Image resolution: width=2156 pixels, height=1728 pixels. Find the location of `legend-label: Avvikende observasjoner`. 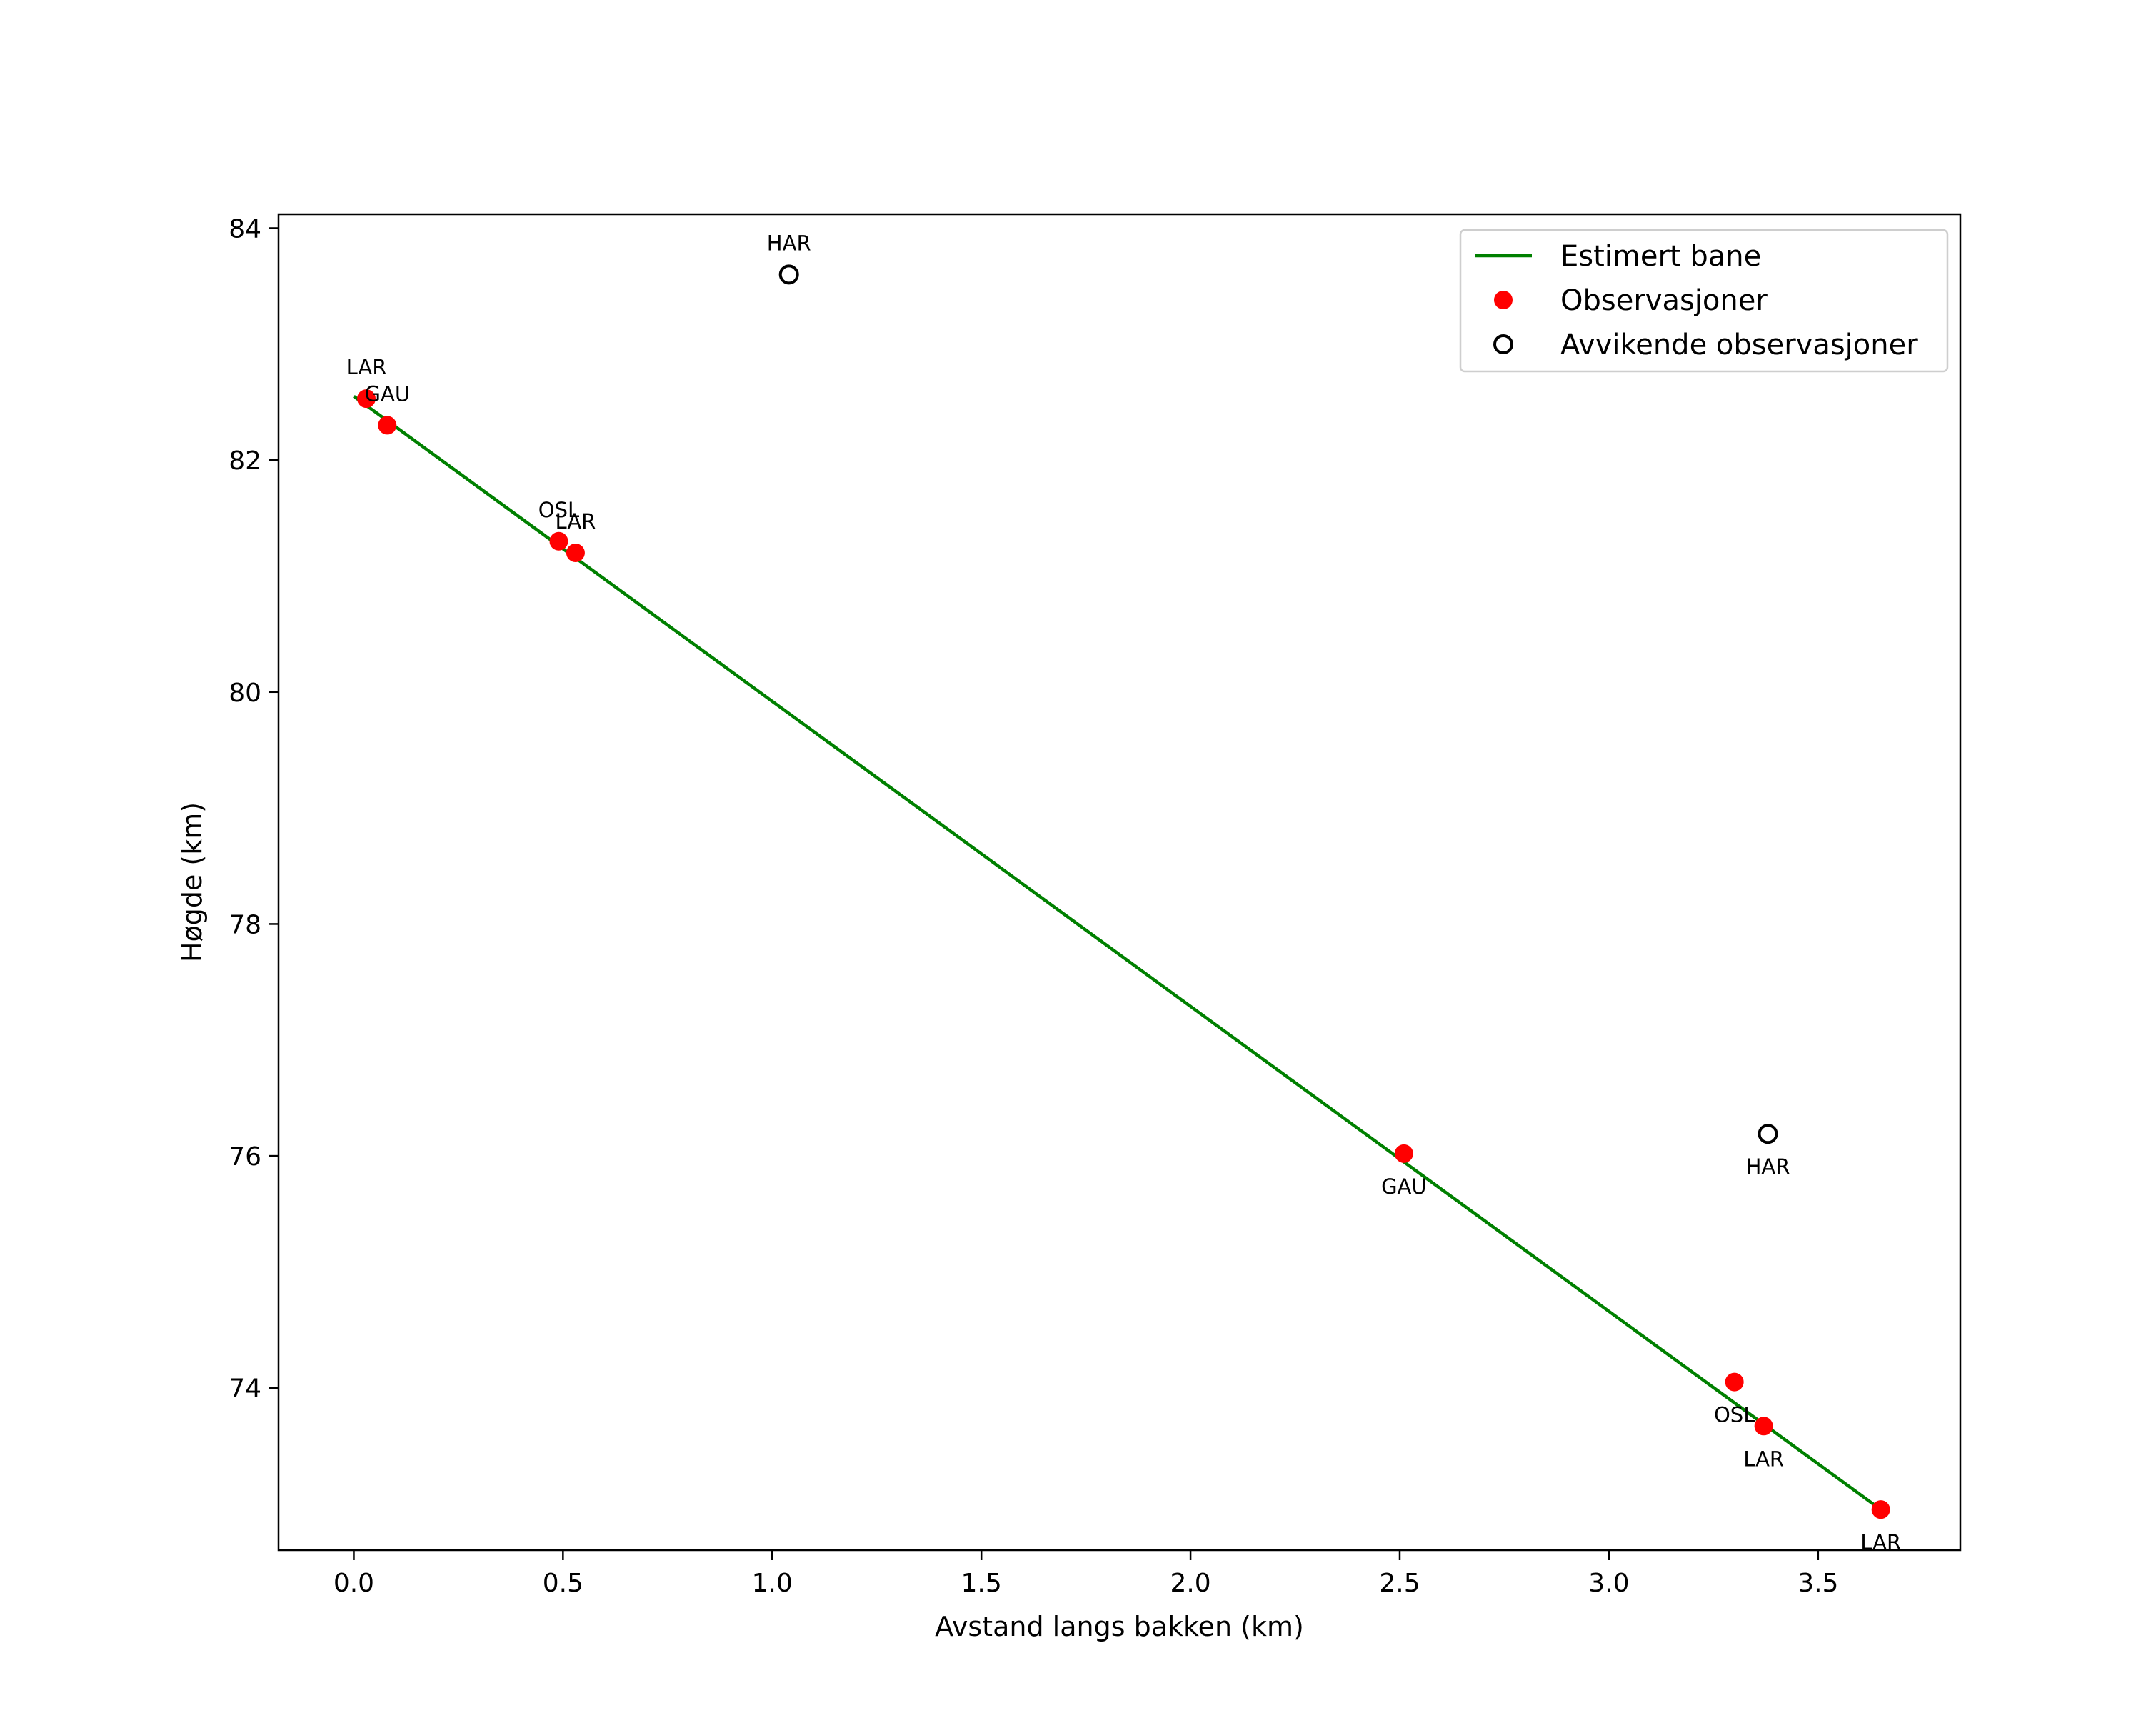

legend-label: Avvikende observasjoner is located at coordinates (1739, 345).